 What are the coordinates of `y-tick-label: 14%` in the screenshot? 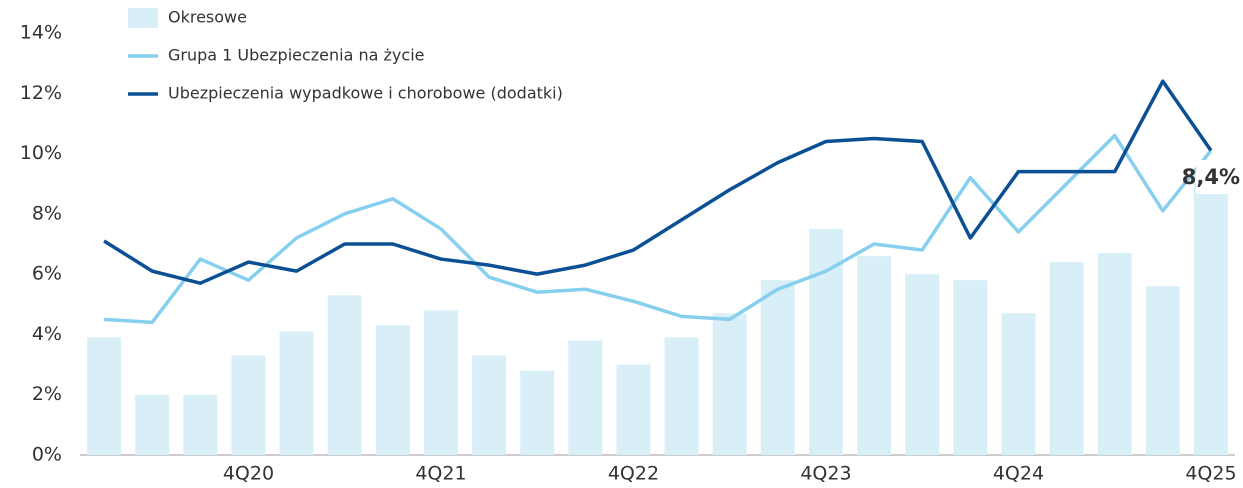 It's located at (41, 33).